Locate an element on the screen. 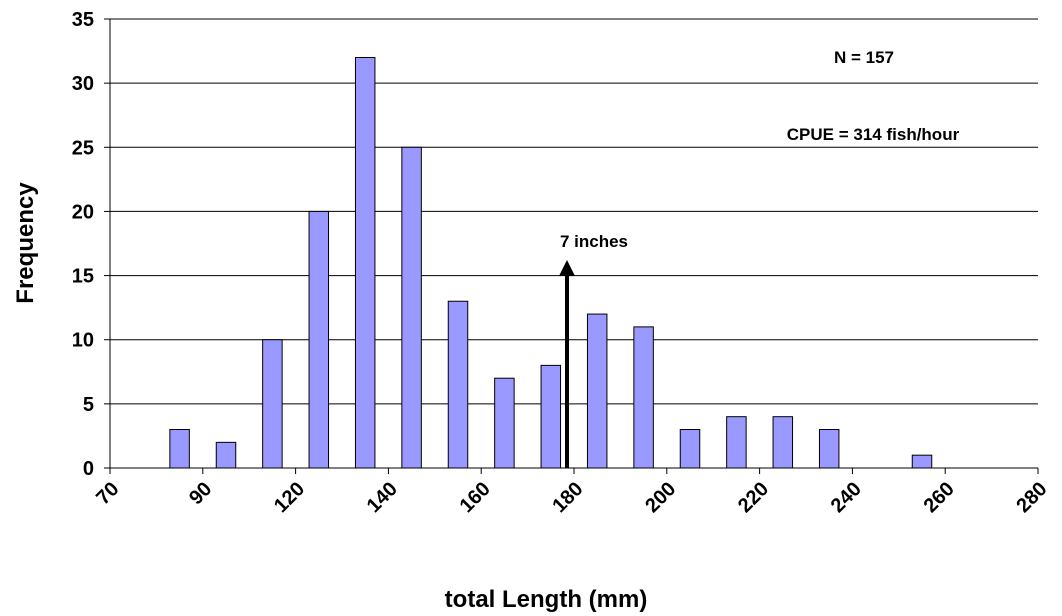 This screenshot has width=1062, height=616. arrow-head is located at coordinates (567, 268).